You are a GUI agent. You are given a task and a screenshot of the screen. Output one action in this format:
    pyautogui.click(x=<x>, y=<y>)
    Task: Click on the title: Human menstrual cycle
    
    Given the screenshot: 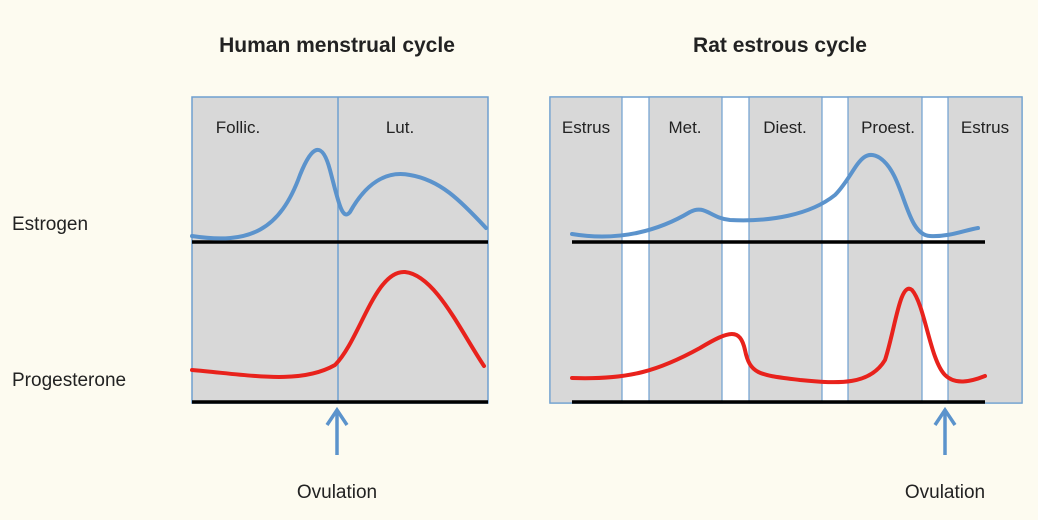 What is the action you would take?
    pyautogui.click(x=337, y=45)
    